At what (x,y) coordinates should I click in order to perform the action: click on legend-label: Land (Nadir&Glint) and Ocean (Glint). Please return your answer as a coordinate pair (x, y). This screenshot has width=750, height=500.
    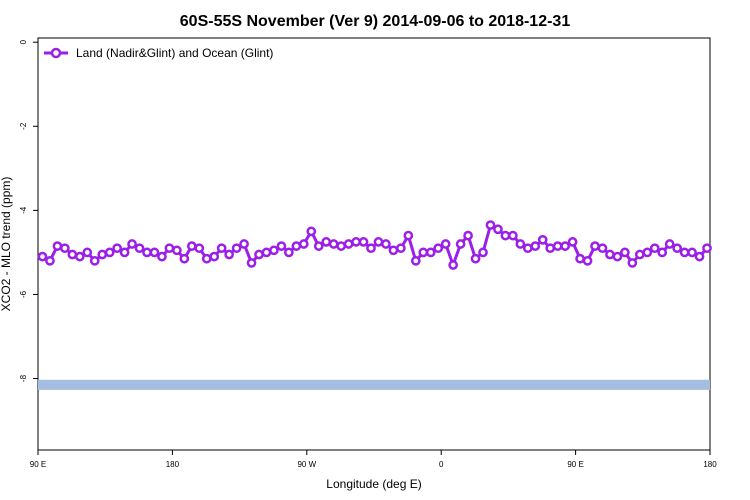
    Looking at the image, I should click on (174, 53).